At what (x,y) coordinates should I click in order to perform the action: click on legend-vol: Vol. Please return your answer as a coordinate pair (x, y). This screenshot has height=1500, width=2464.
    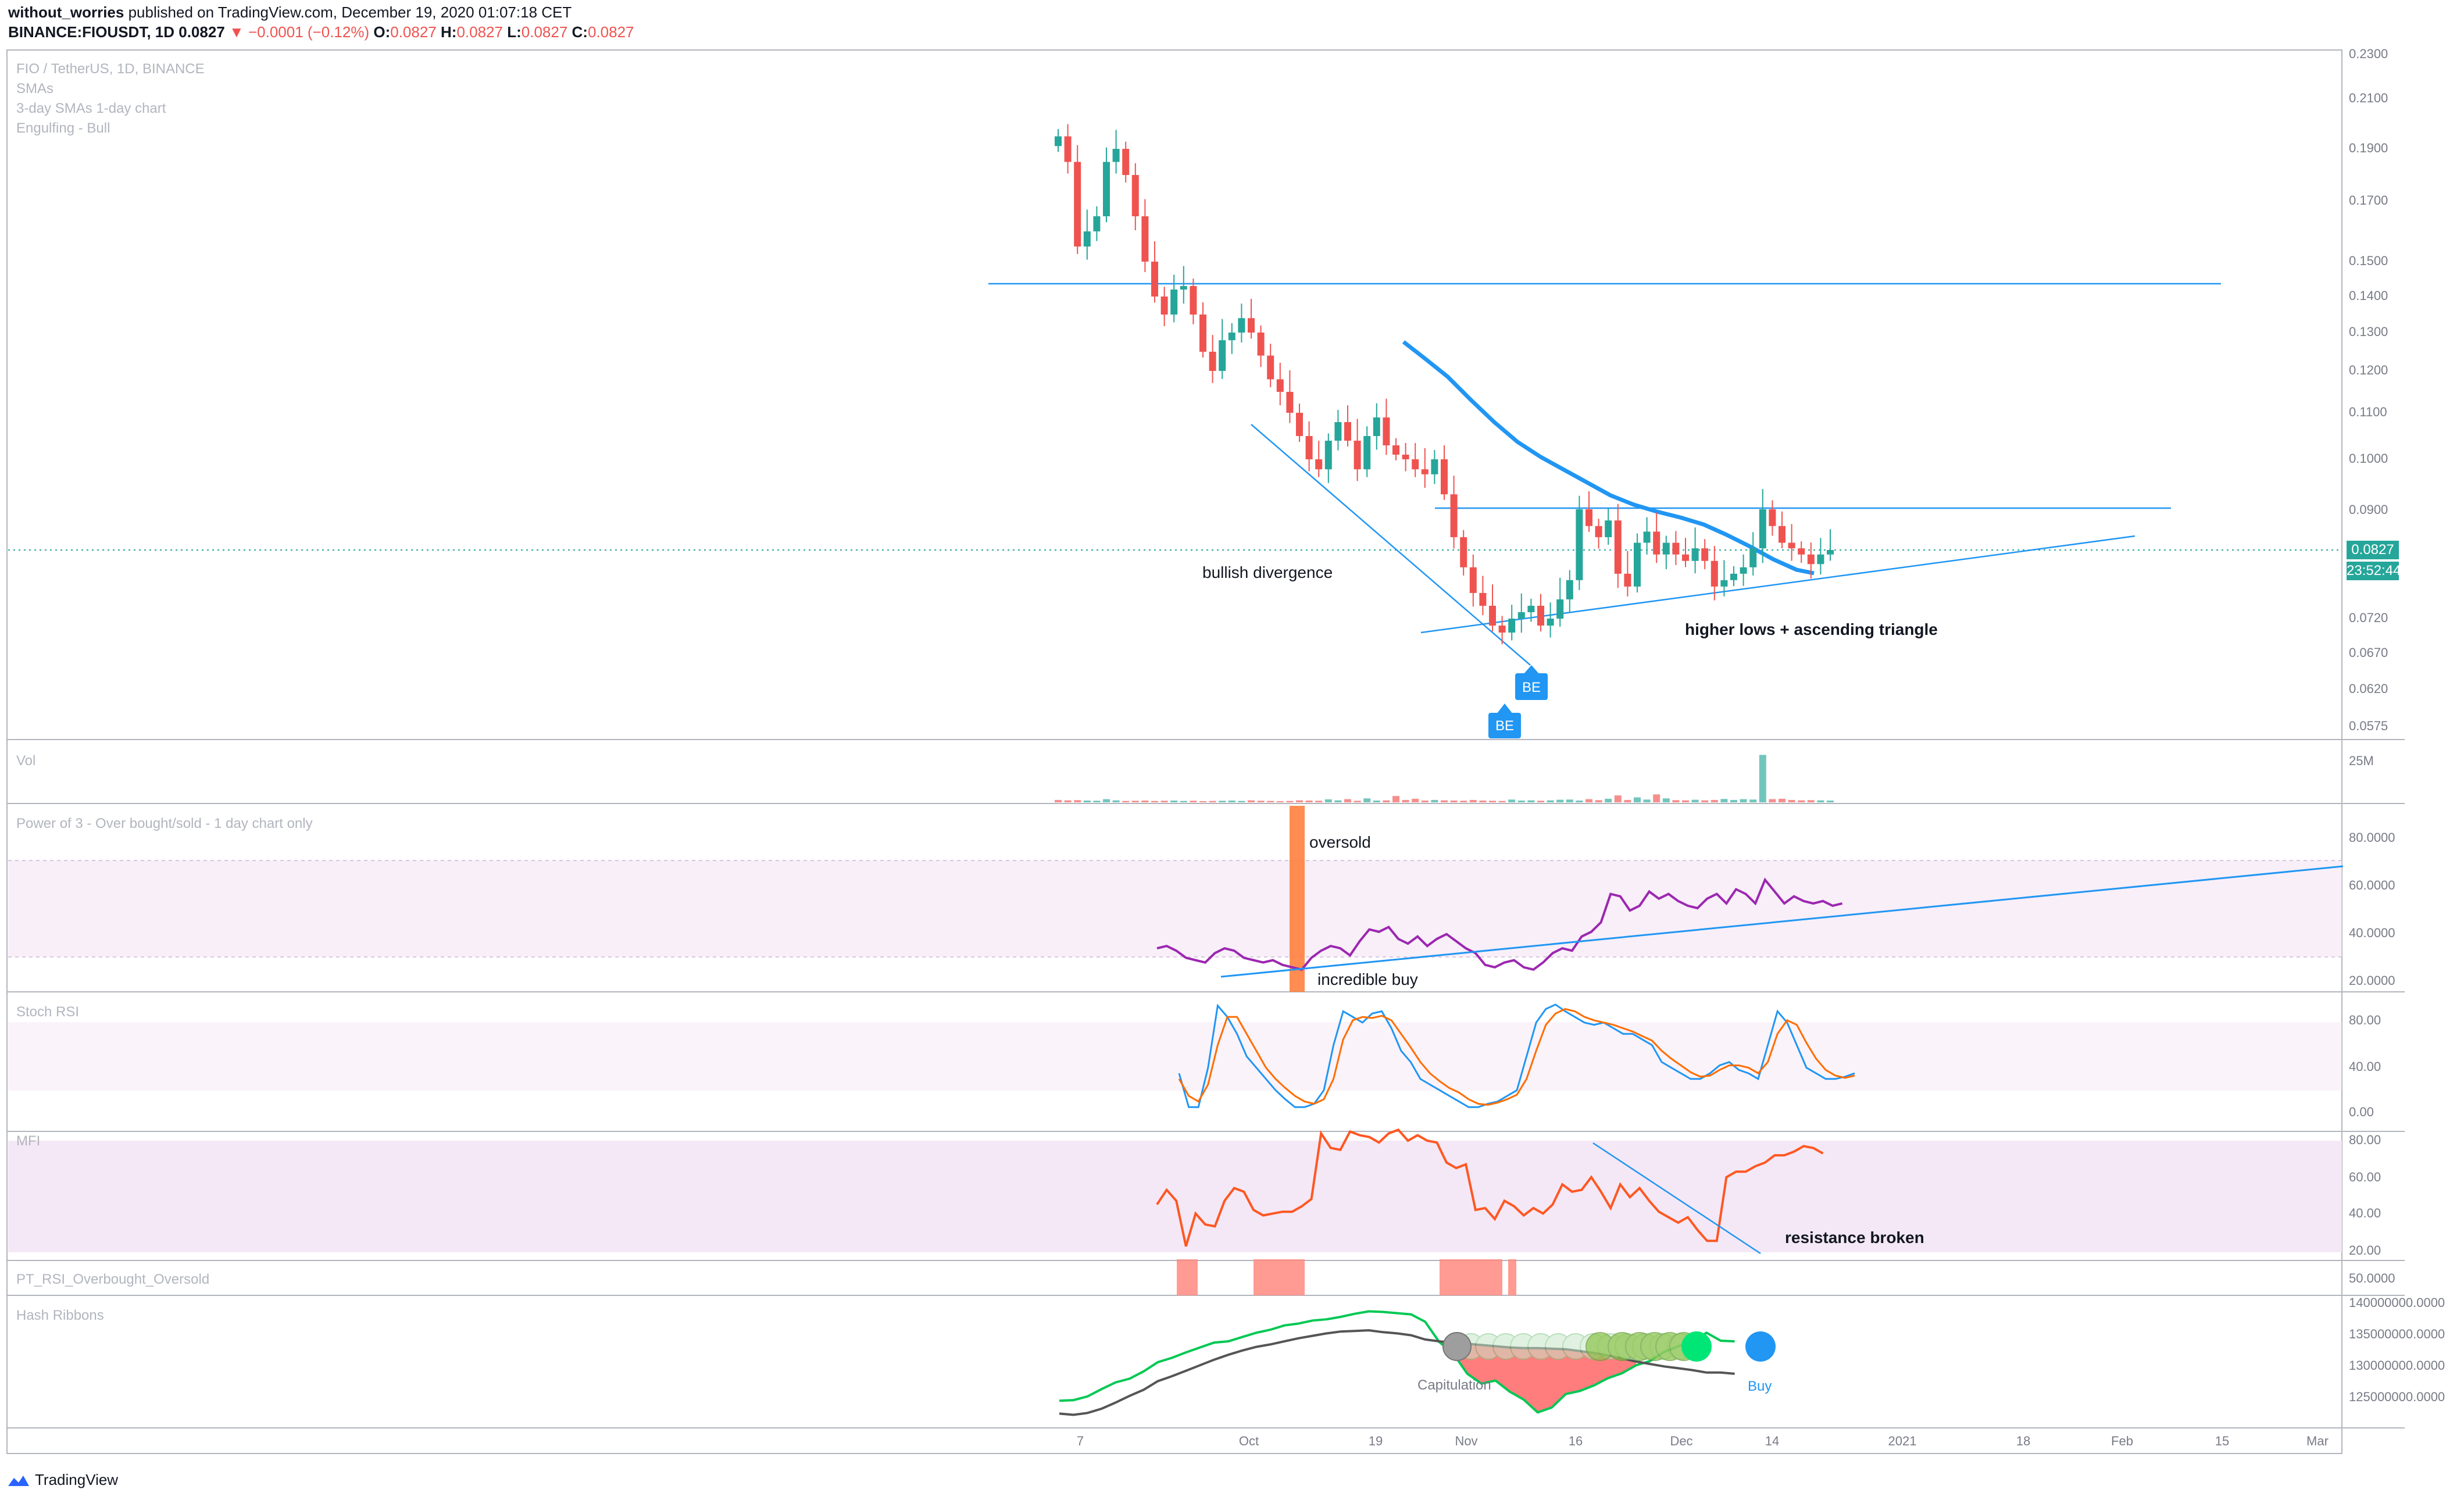
    Looking at the image, I should click on (25, 761).